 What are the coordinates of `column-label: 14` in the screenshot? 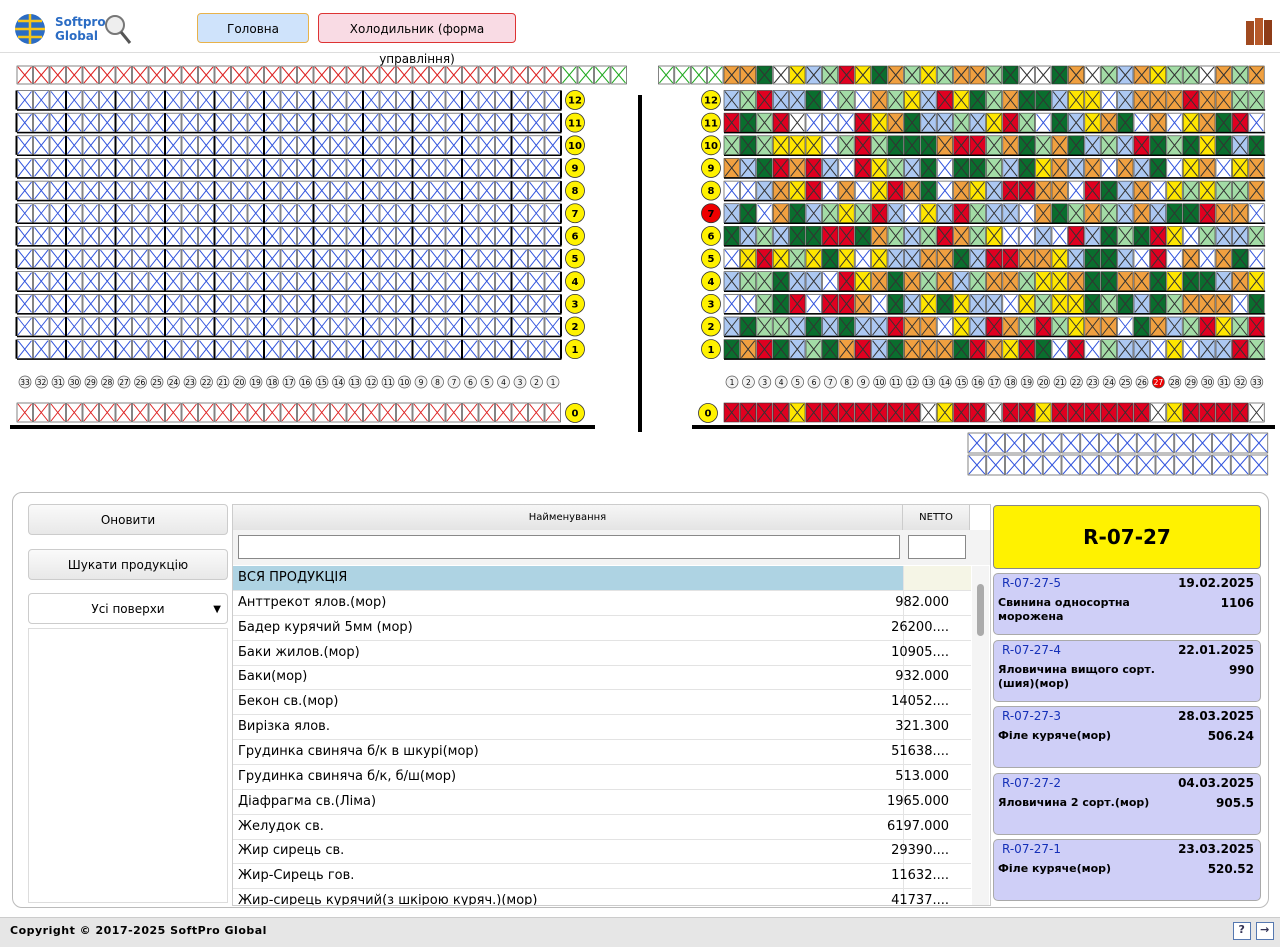 It's located at (945, 382).